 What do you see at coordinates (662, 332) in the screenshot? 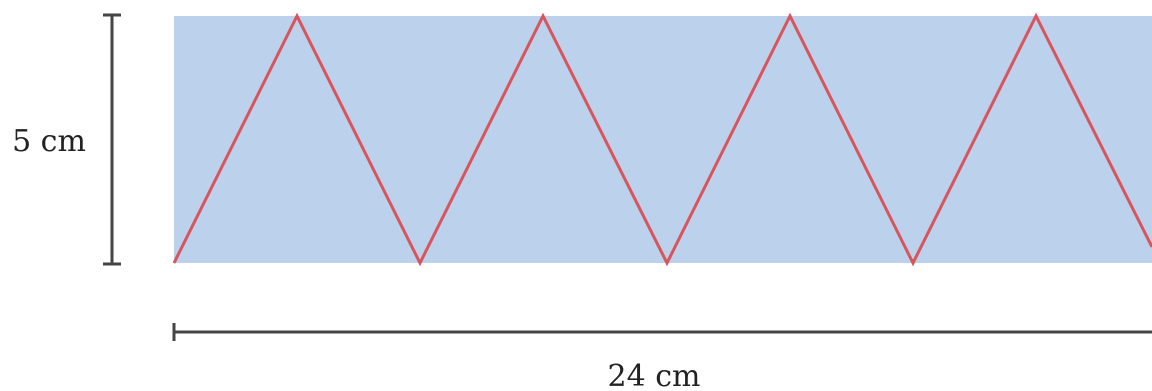
I see `width-dimension` at bounding box center [662, 332].